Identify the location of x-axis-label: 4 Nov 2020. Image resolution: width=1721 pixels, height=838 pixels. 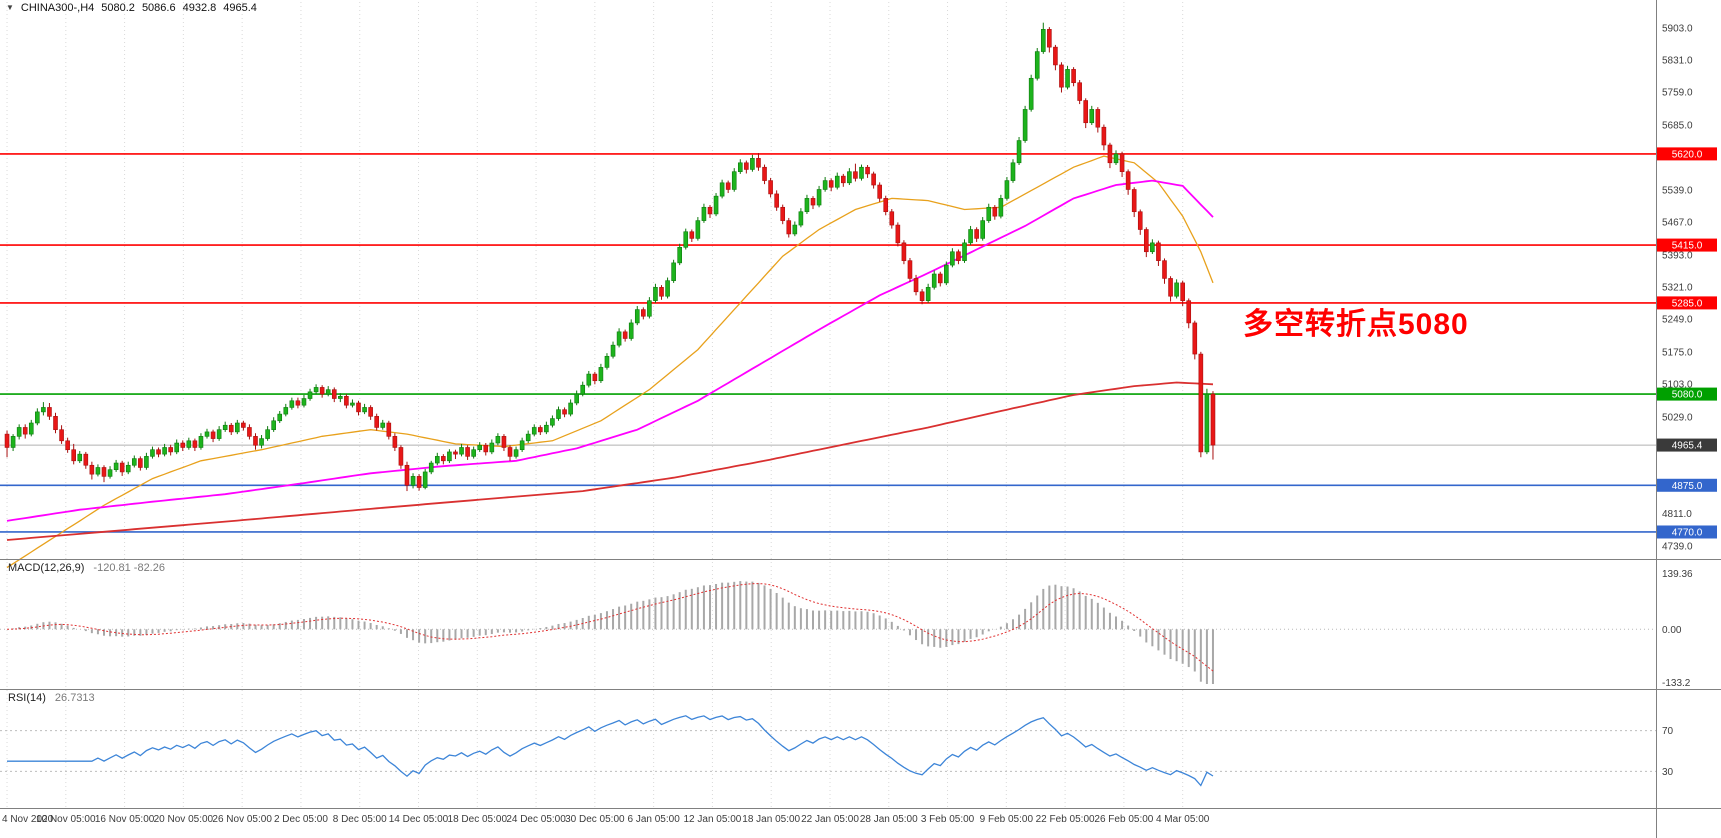
(28, 819).